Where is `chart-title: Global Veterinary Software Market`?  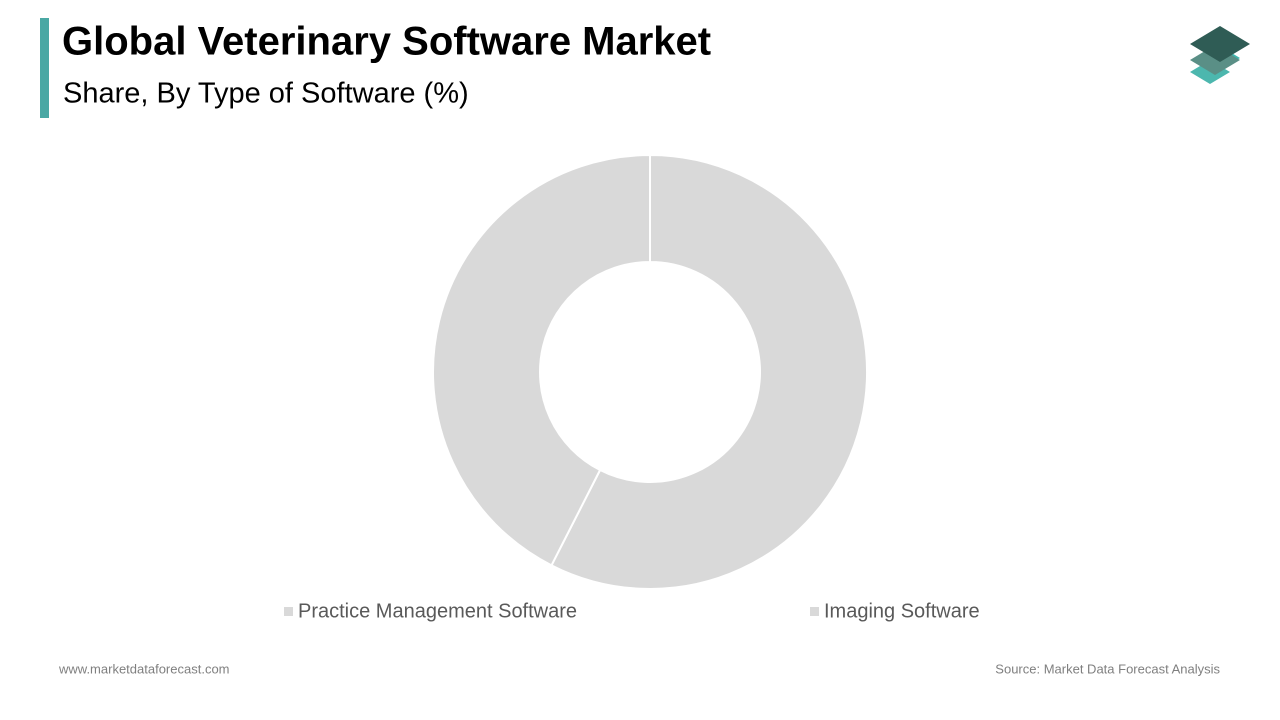 chart-title: Global Veterinary Software Market is located at coordinates (386, 42).